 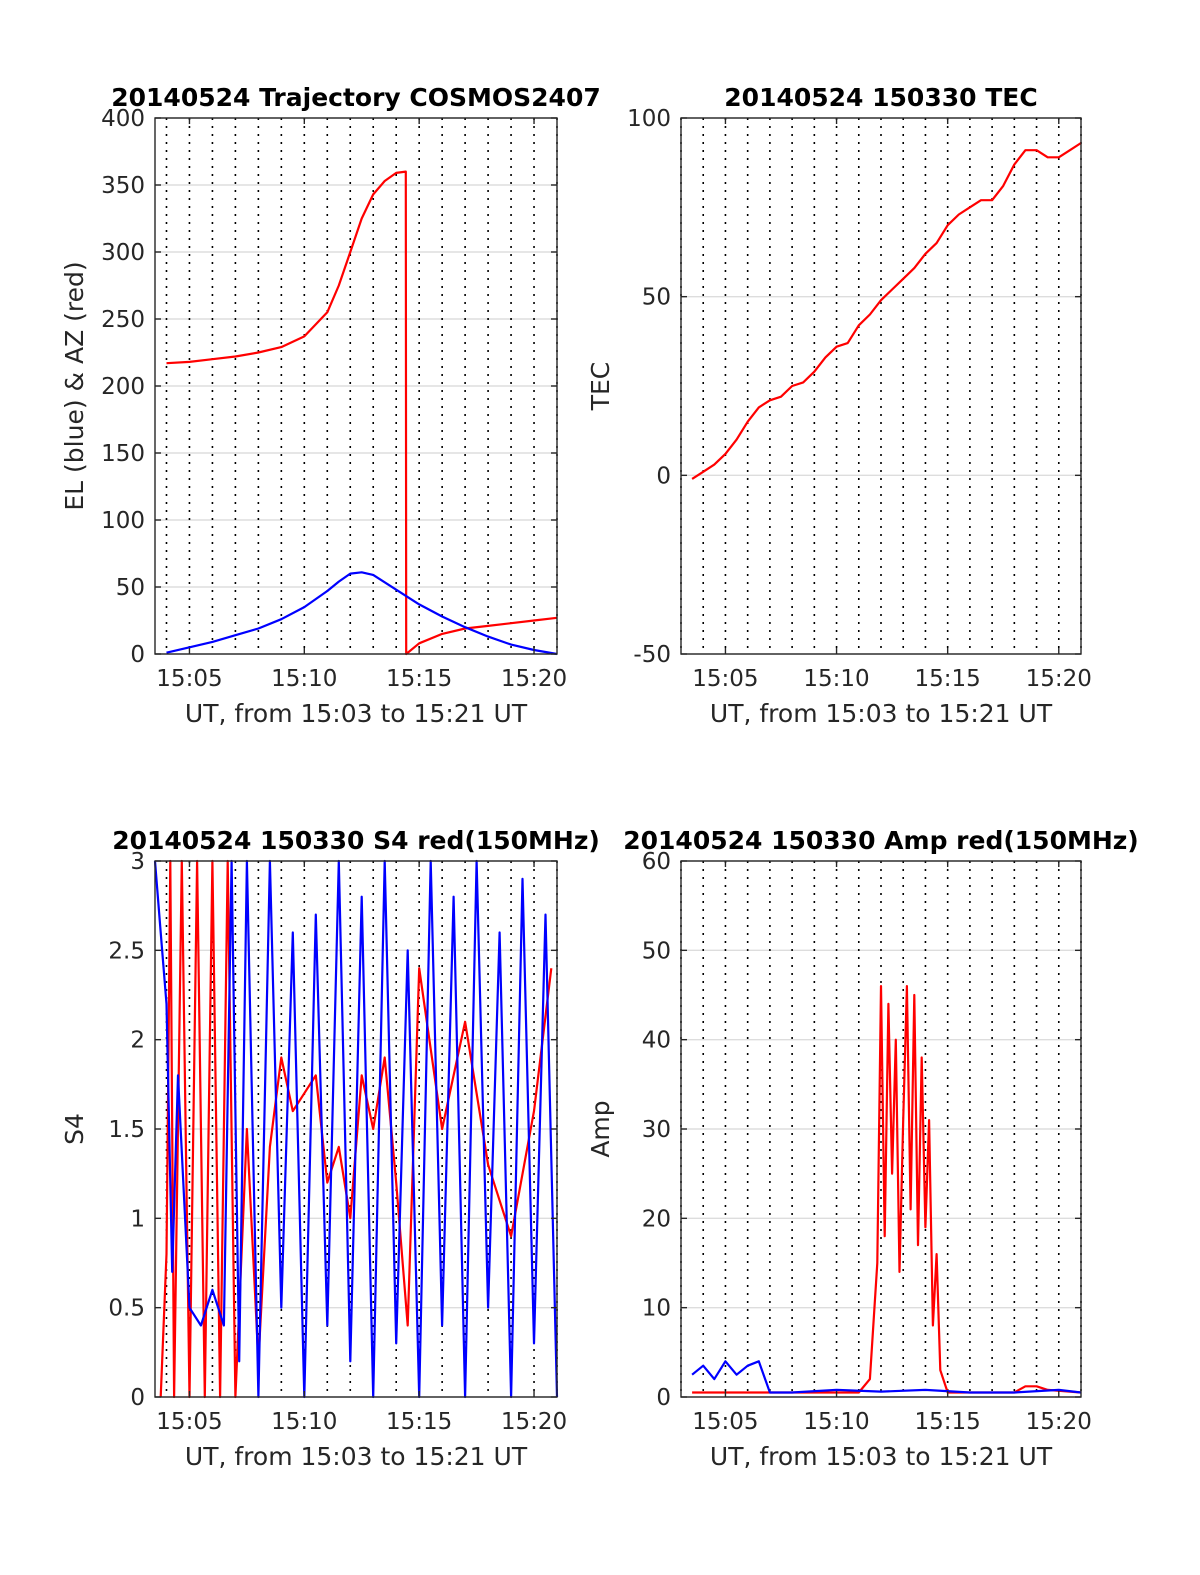 I want to click on y-tick-label: 350, so click(x=123, y=186).